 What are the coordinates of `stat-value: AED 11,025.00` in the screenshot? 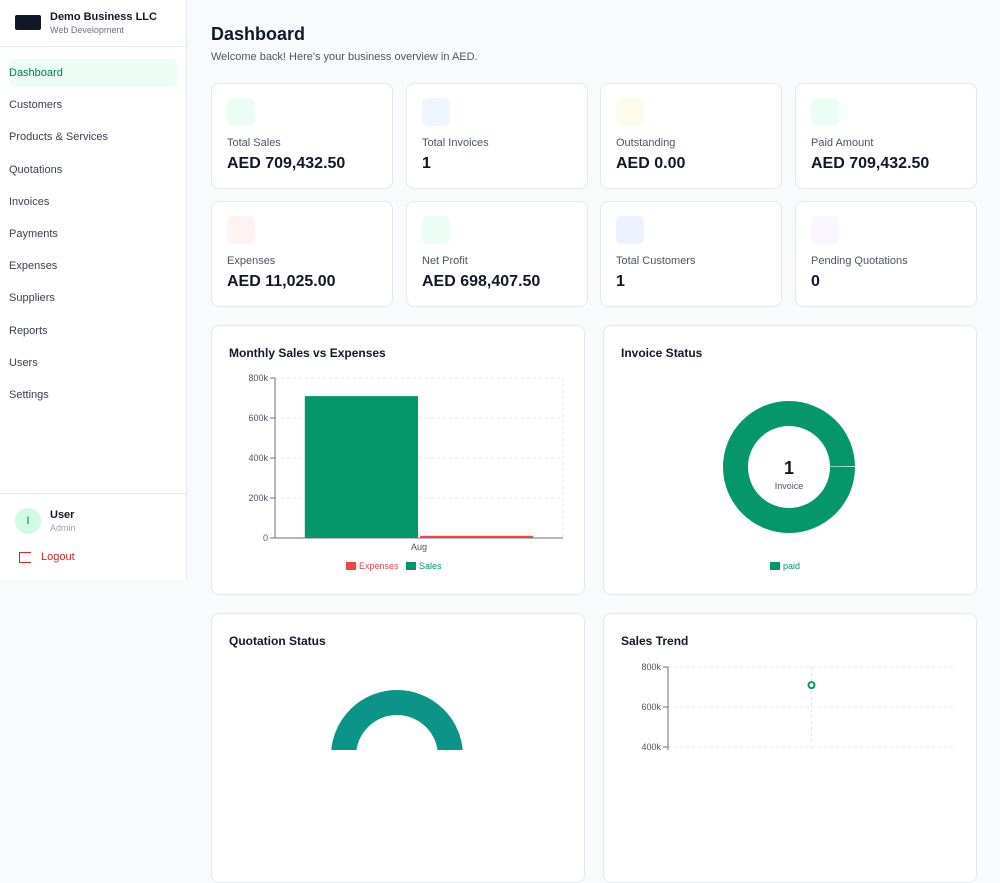 It's located at (281, 281).